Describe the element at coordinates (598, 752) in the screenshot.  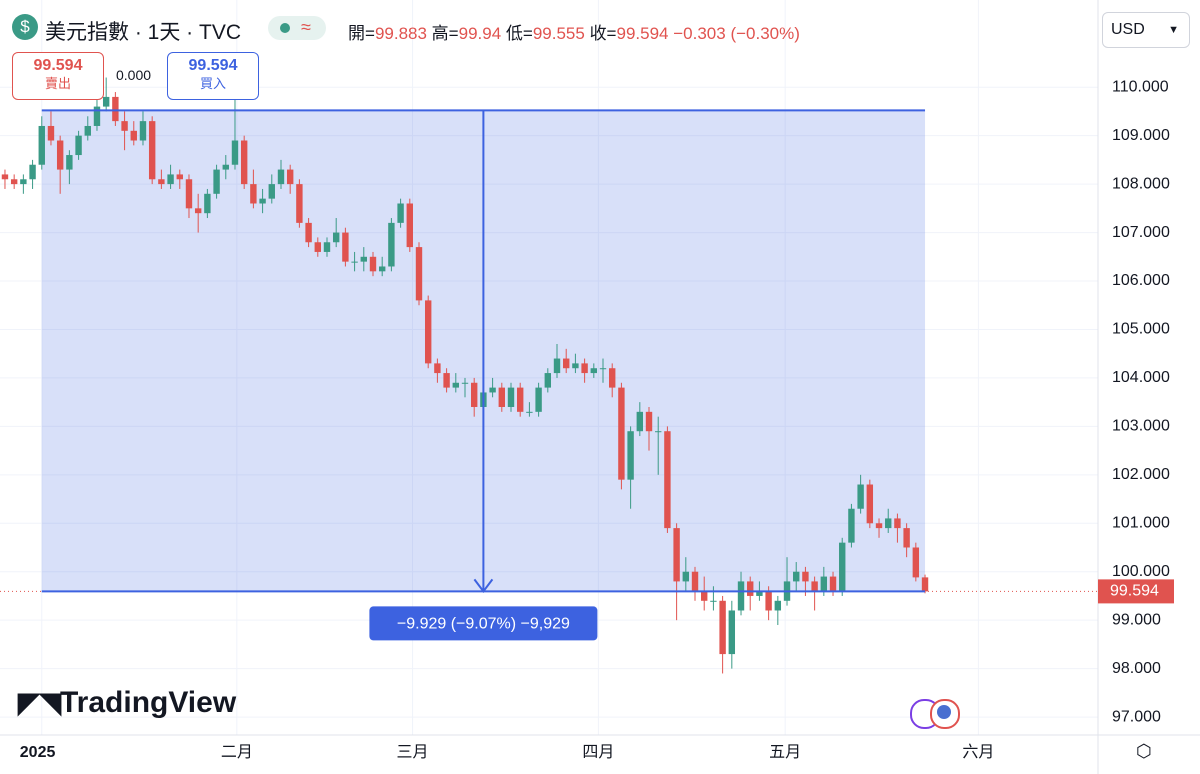
I see `x-tick-label: 四月` at that location.